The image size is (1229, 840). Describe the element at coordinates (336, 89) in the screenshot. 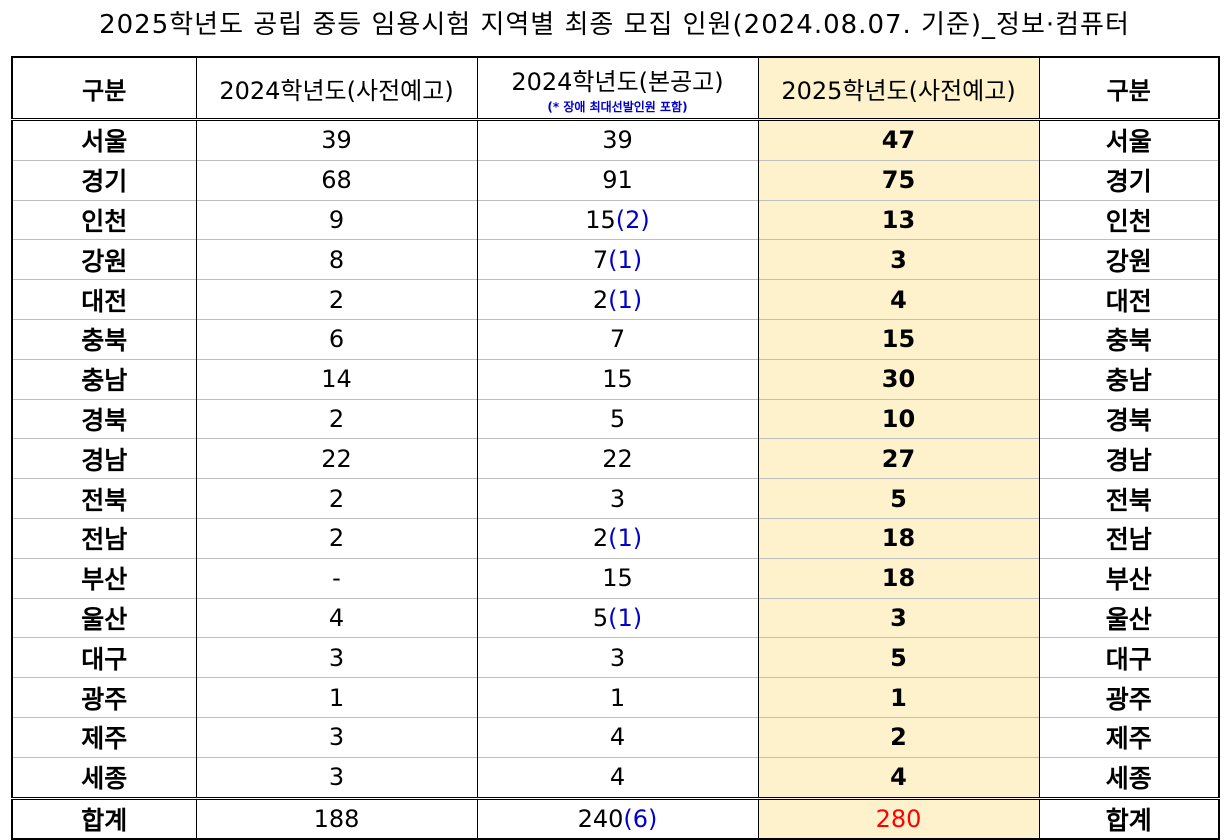

I see `header-2024-pre: 2024학년도(사전예고)` at that location.